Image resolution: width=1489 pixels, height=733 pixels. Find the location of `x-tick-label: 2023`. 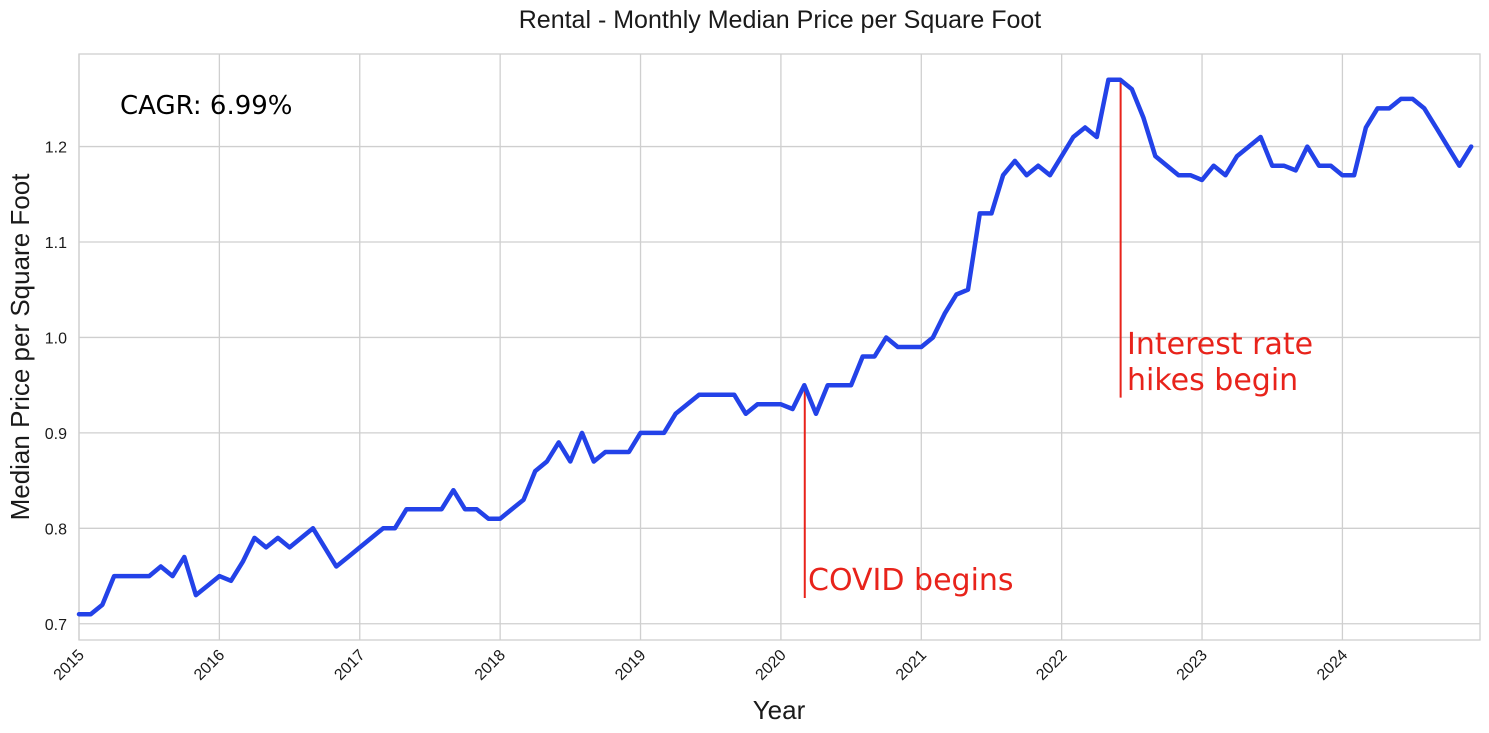

x-tick-label: 2023 is located at coordinates (1192, 665).